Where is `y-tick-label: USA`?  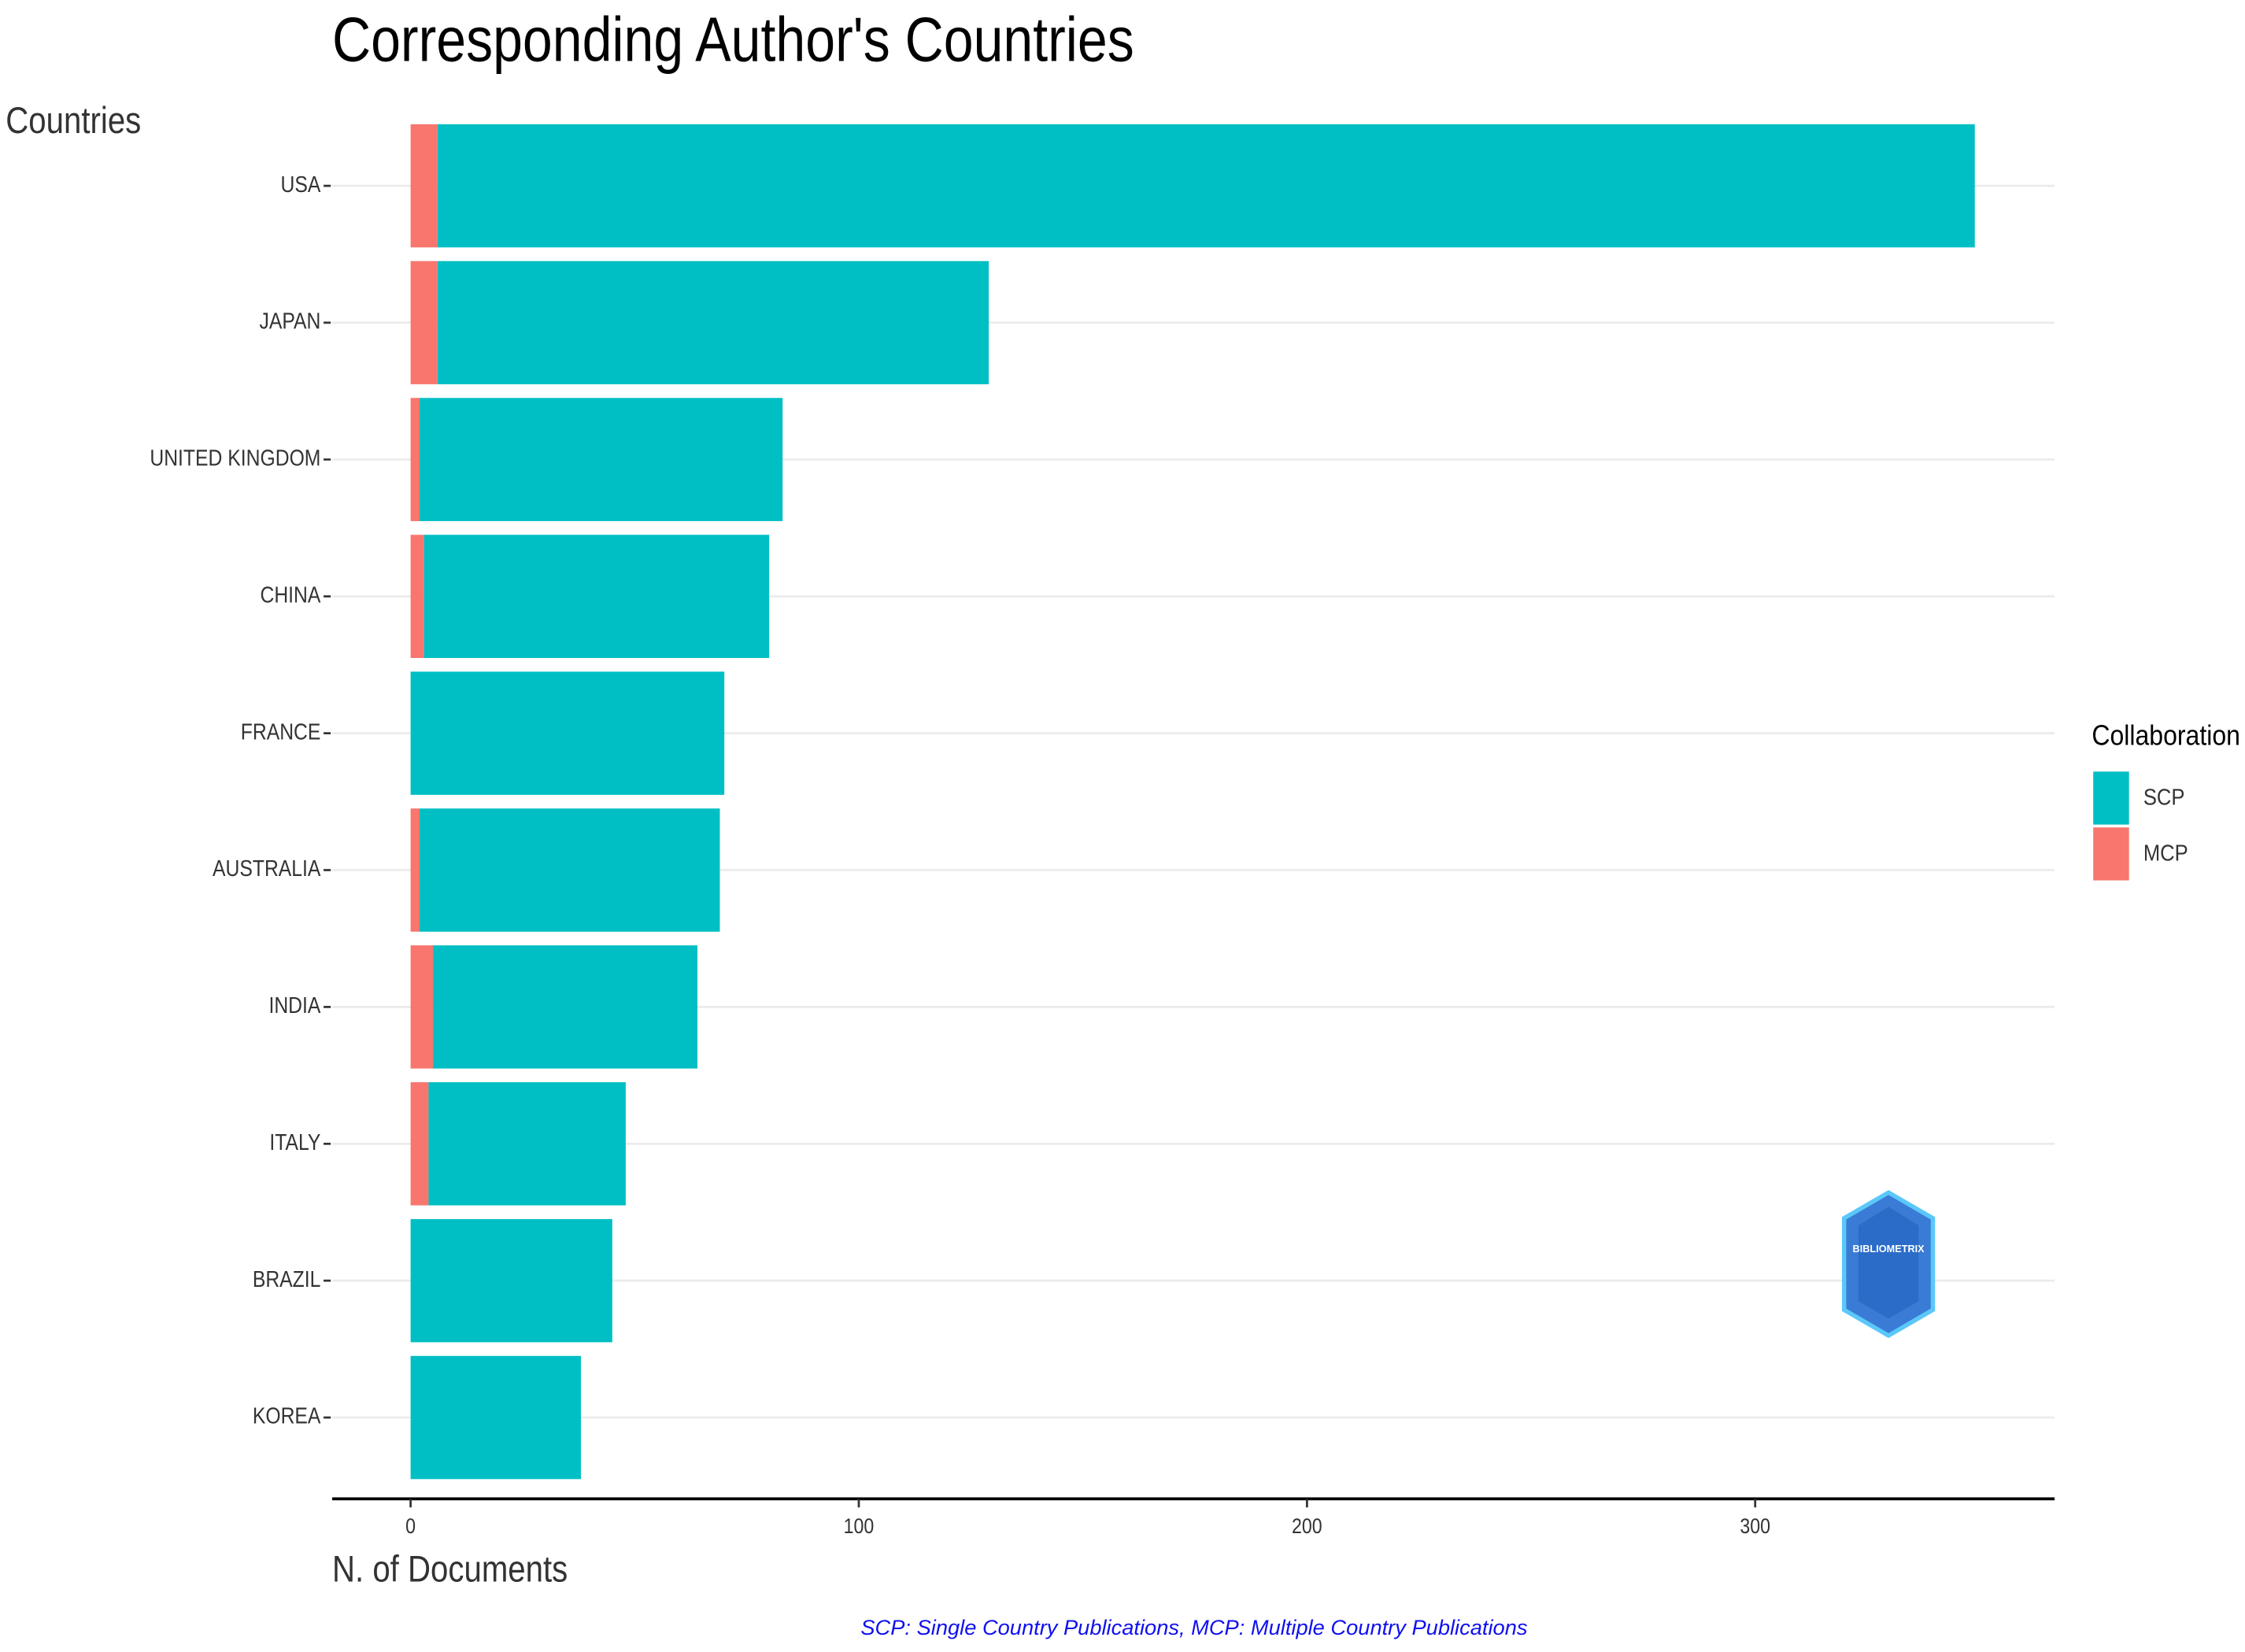 y-tick-label: USA is located at coordinates (301, 185).